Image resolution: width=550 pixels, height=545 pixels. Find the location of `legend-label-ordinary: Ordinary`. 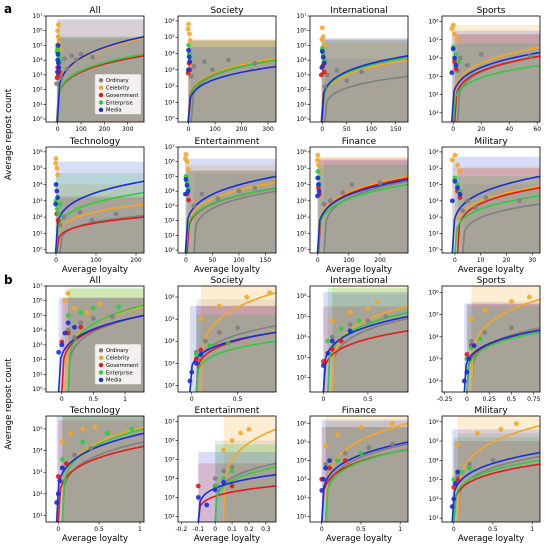

legend-label-ordinary: Ordinary is located at coordinates (117, 351).